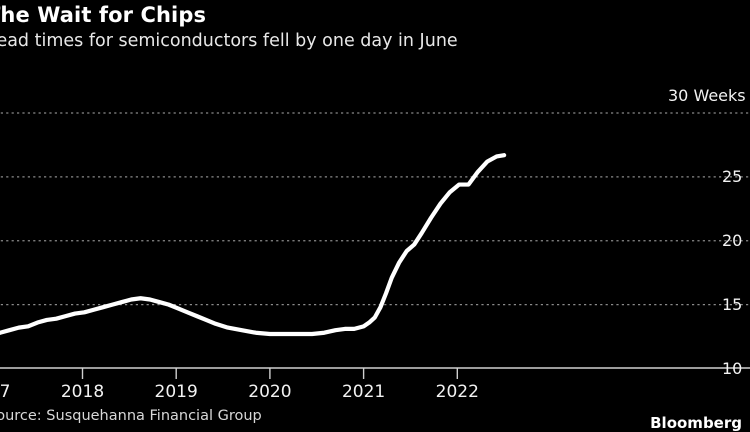  Describe the element at coordinates (5, 392) in the screenshot. I see `x-axis-label-2017: 2017` at that location.